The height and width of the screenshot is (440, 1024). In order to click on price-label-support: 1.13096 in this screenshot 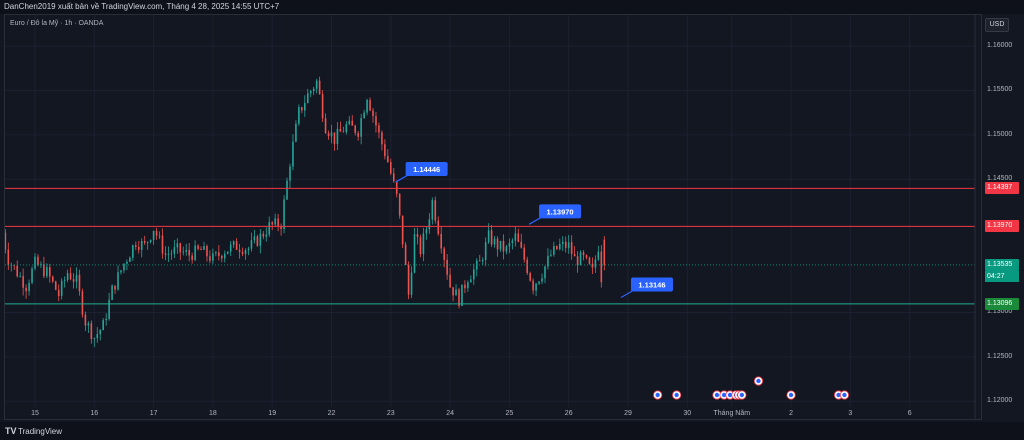, I will do `click(1002, 303)`.